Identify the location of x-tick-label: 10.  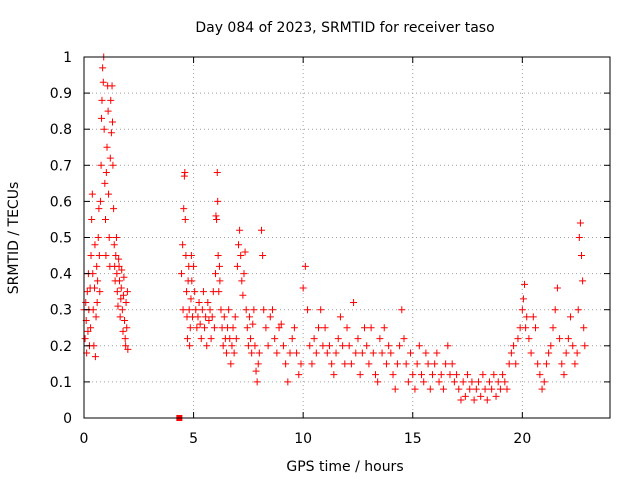
(303, 439).